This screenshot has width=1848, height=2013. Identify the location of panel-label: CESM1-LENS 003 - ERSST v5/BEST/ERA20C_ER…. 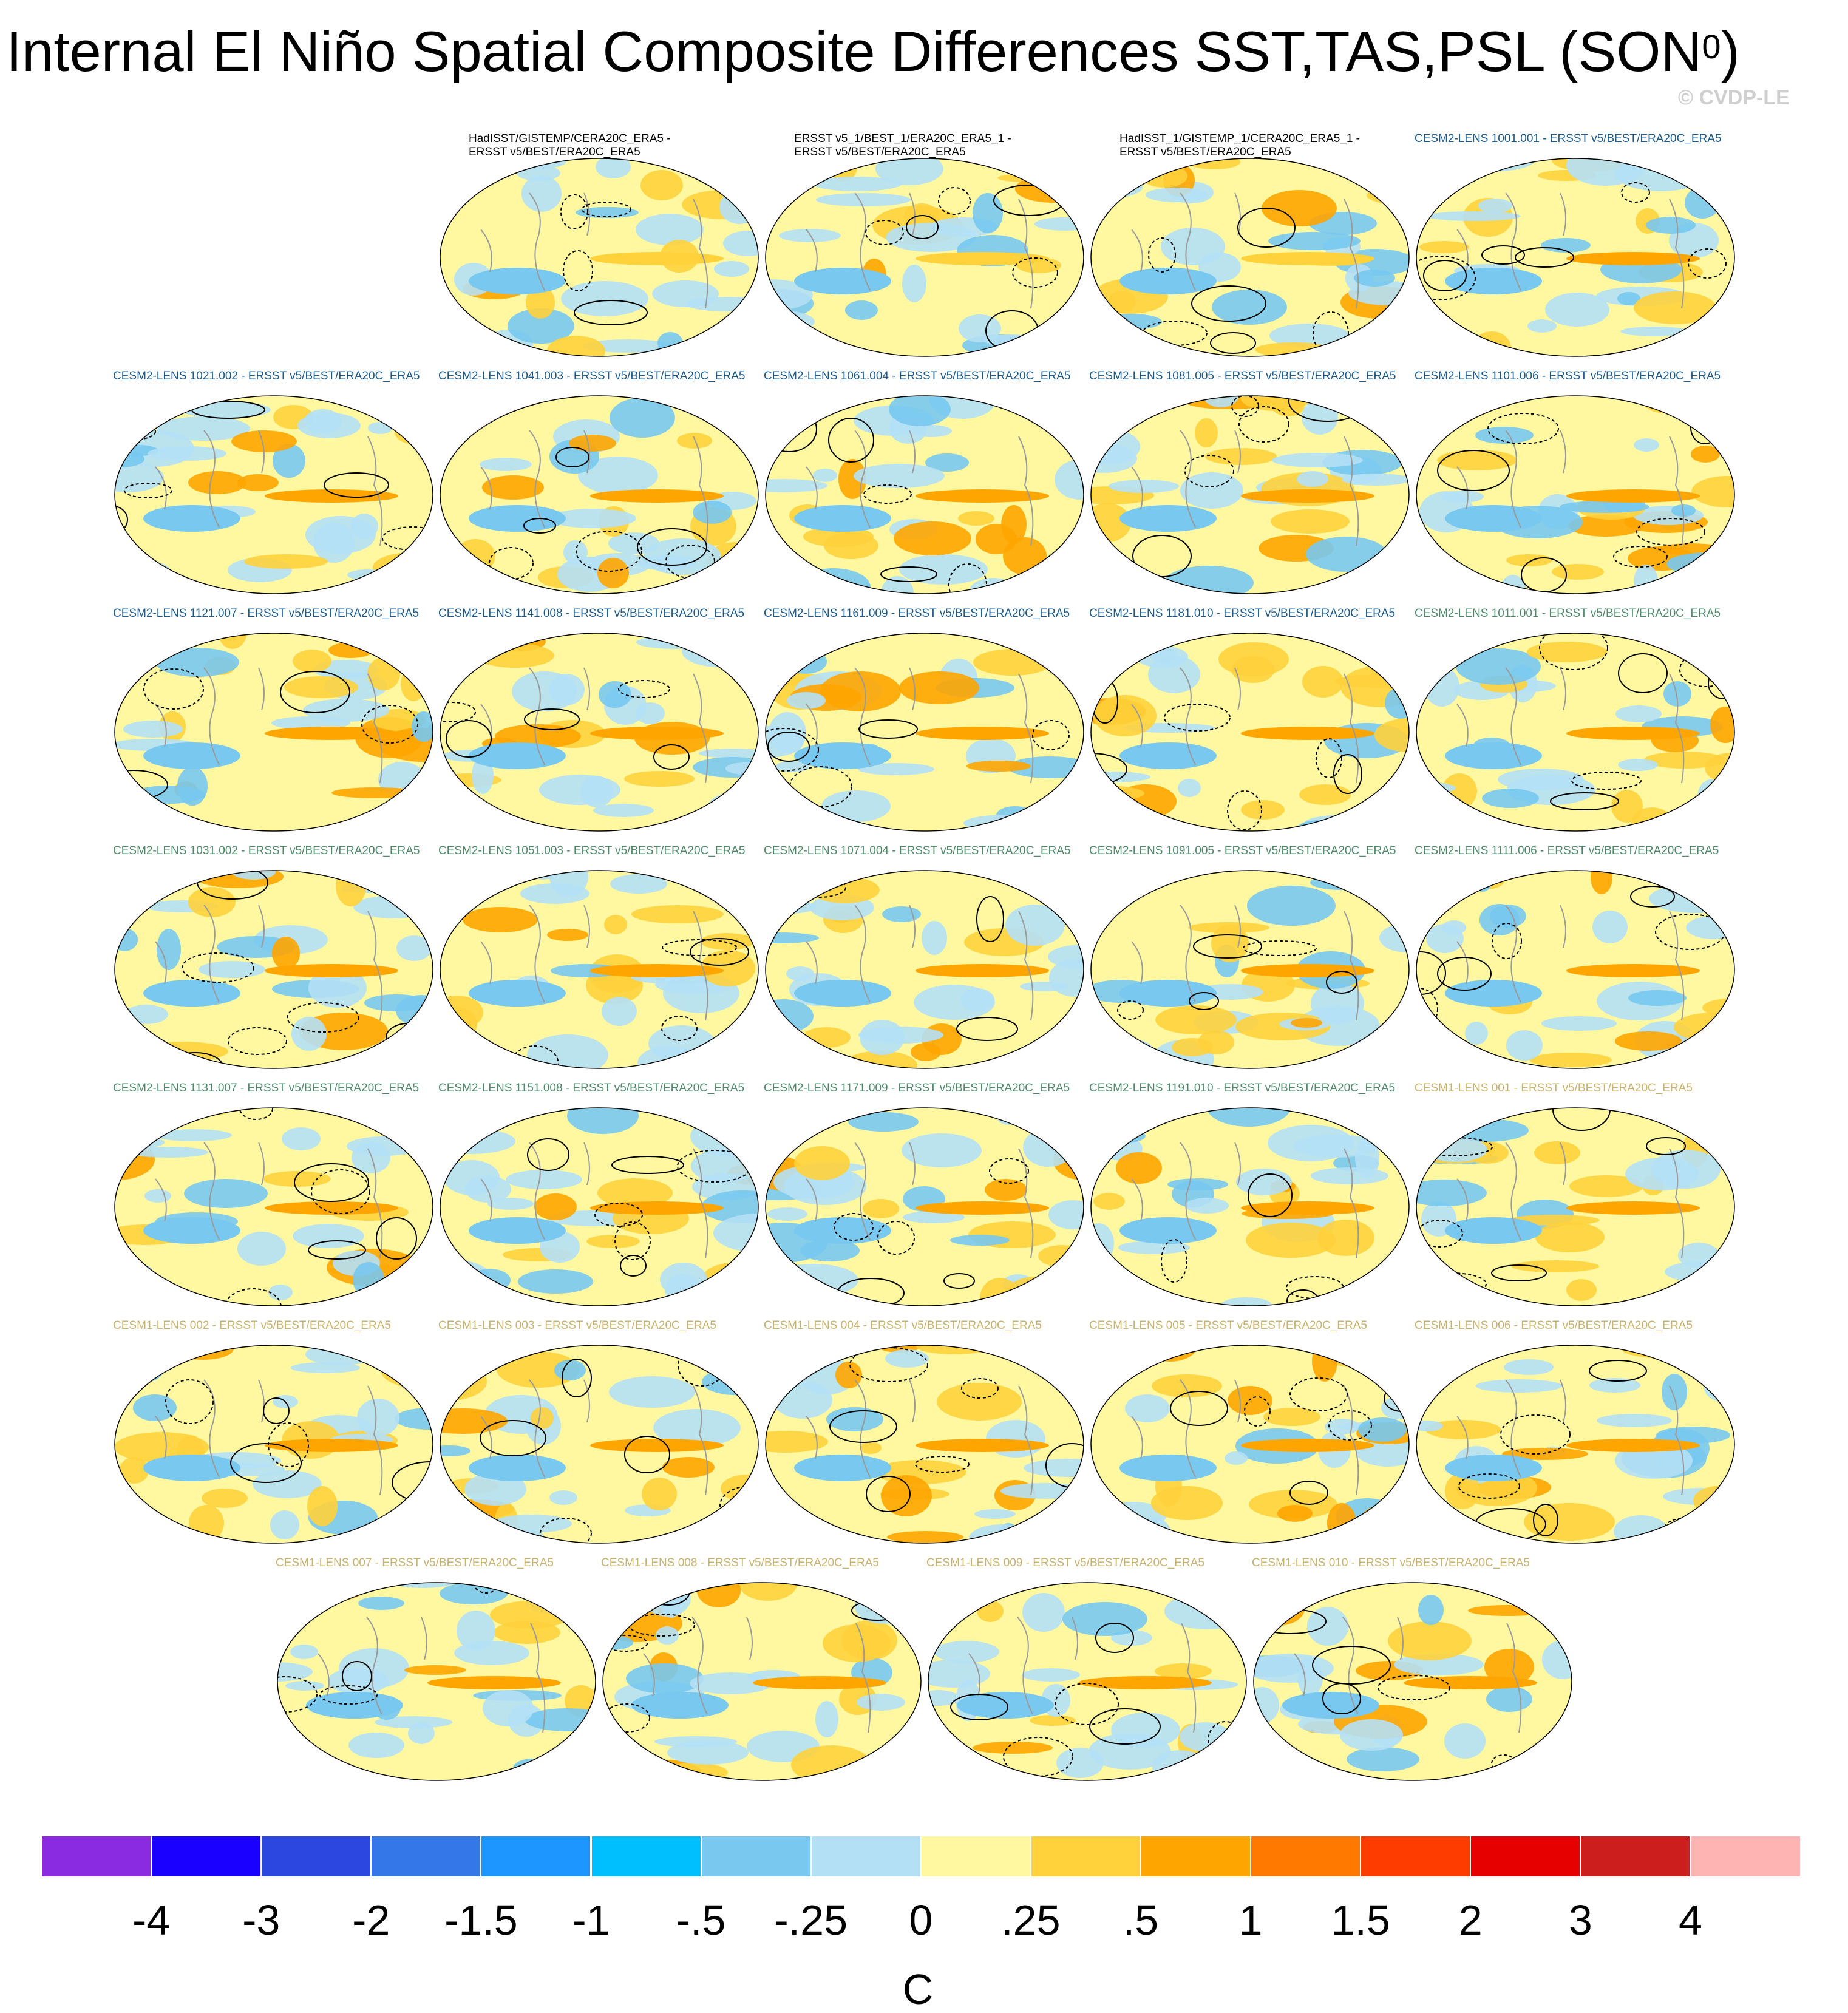
(641, 1325).